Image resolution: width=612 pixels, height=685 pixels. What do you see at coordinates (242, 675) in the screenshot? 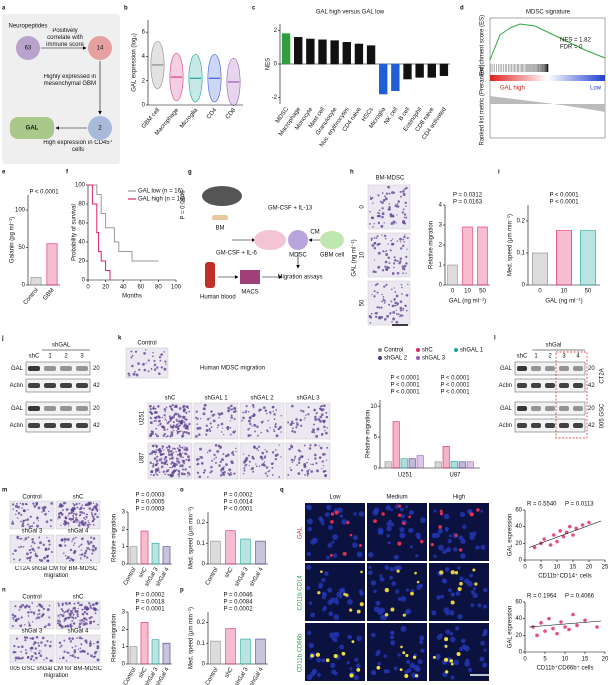
I see `category-label: shGal 3` at bounding box center [242, 675].